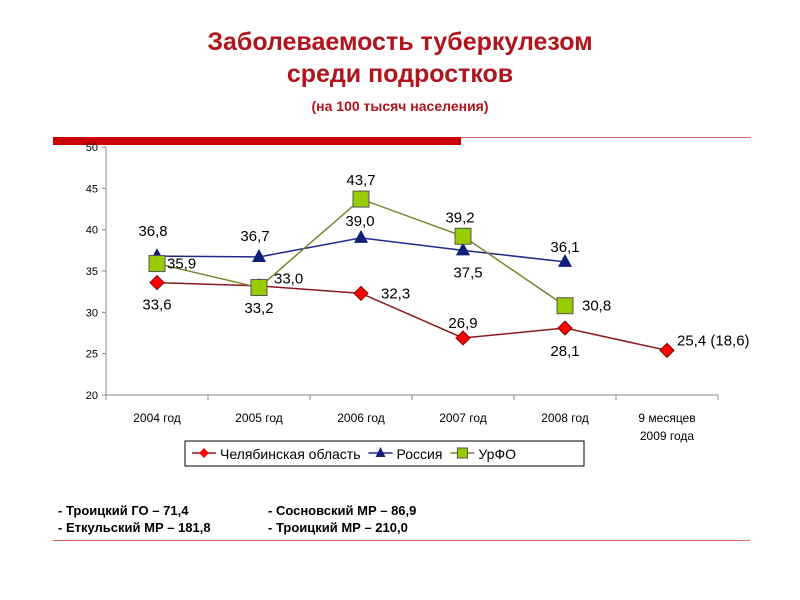 This screenshot has height=600, width=800. Describe the element at coordinates (400, 42) in the screenshot. I see `slide-title-line1: Заболеваемость туберкулезом` at that location.